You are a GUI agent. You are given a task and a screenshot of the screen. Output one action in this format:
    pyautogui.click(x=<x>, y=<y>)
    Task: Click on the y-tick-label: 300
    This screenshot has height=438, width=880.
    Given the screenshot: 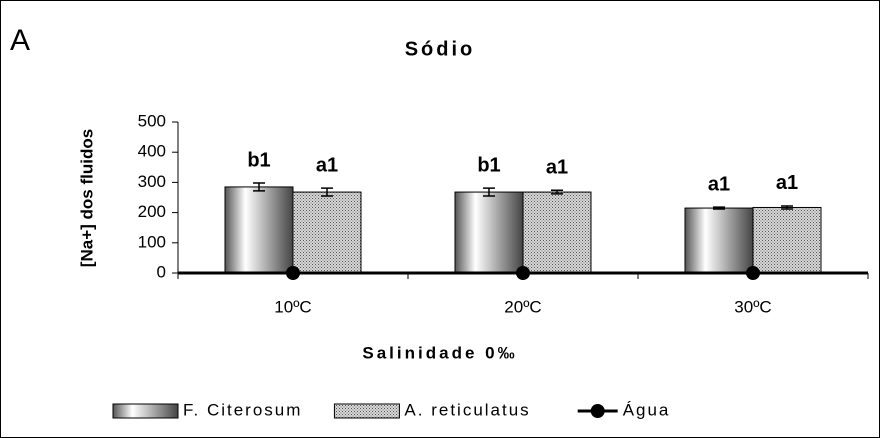 What is the action you would take?
    pyautogui.click(x=152, y=181)
    